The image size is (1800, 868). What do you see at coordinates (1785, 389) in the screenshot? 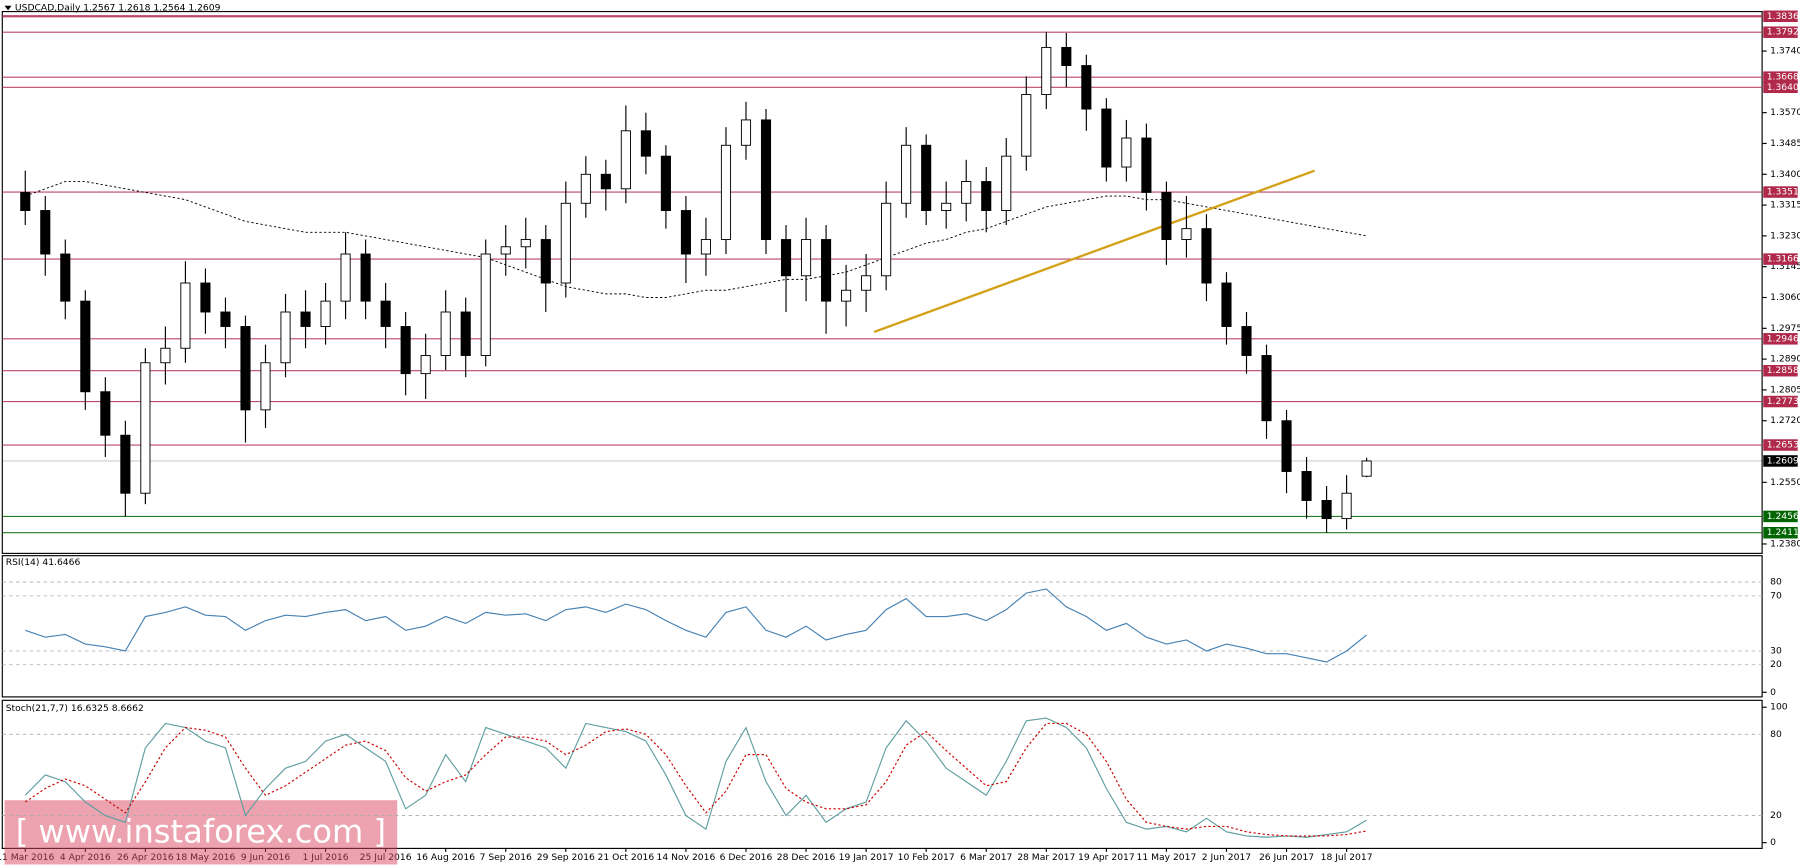
I see `y-tick-label: 1.2805` at bounding box center [1785, 389].